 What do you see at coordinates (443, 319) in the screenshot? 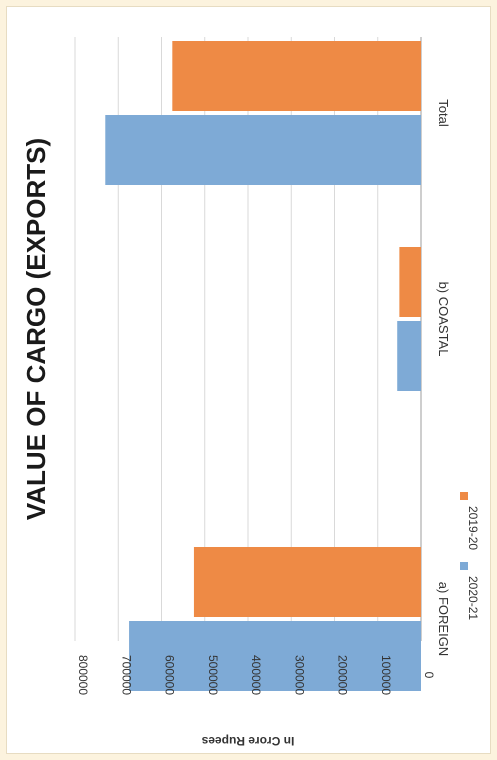
I see `category-label: b) COASTAL` at bounding box center [443, 319].